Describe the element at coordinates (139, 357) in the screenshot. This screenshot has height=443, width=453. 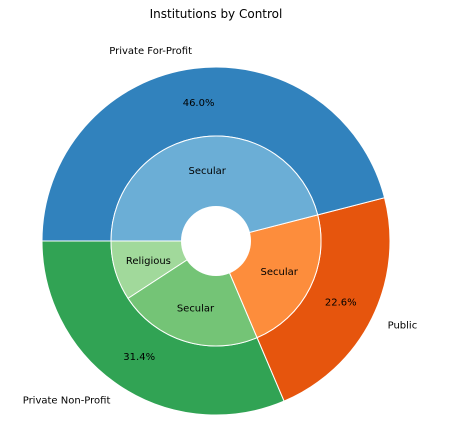
I see `pct-label-private-non-profit: 31.4%` at that location.